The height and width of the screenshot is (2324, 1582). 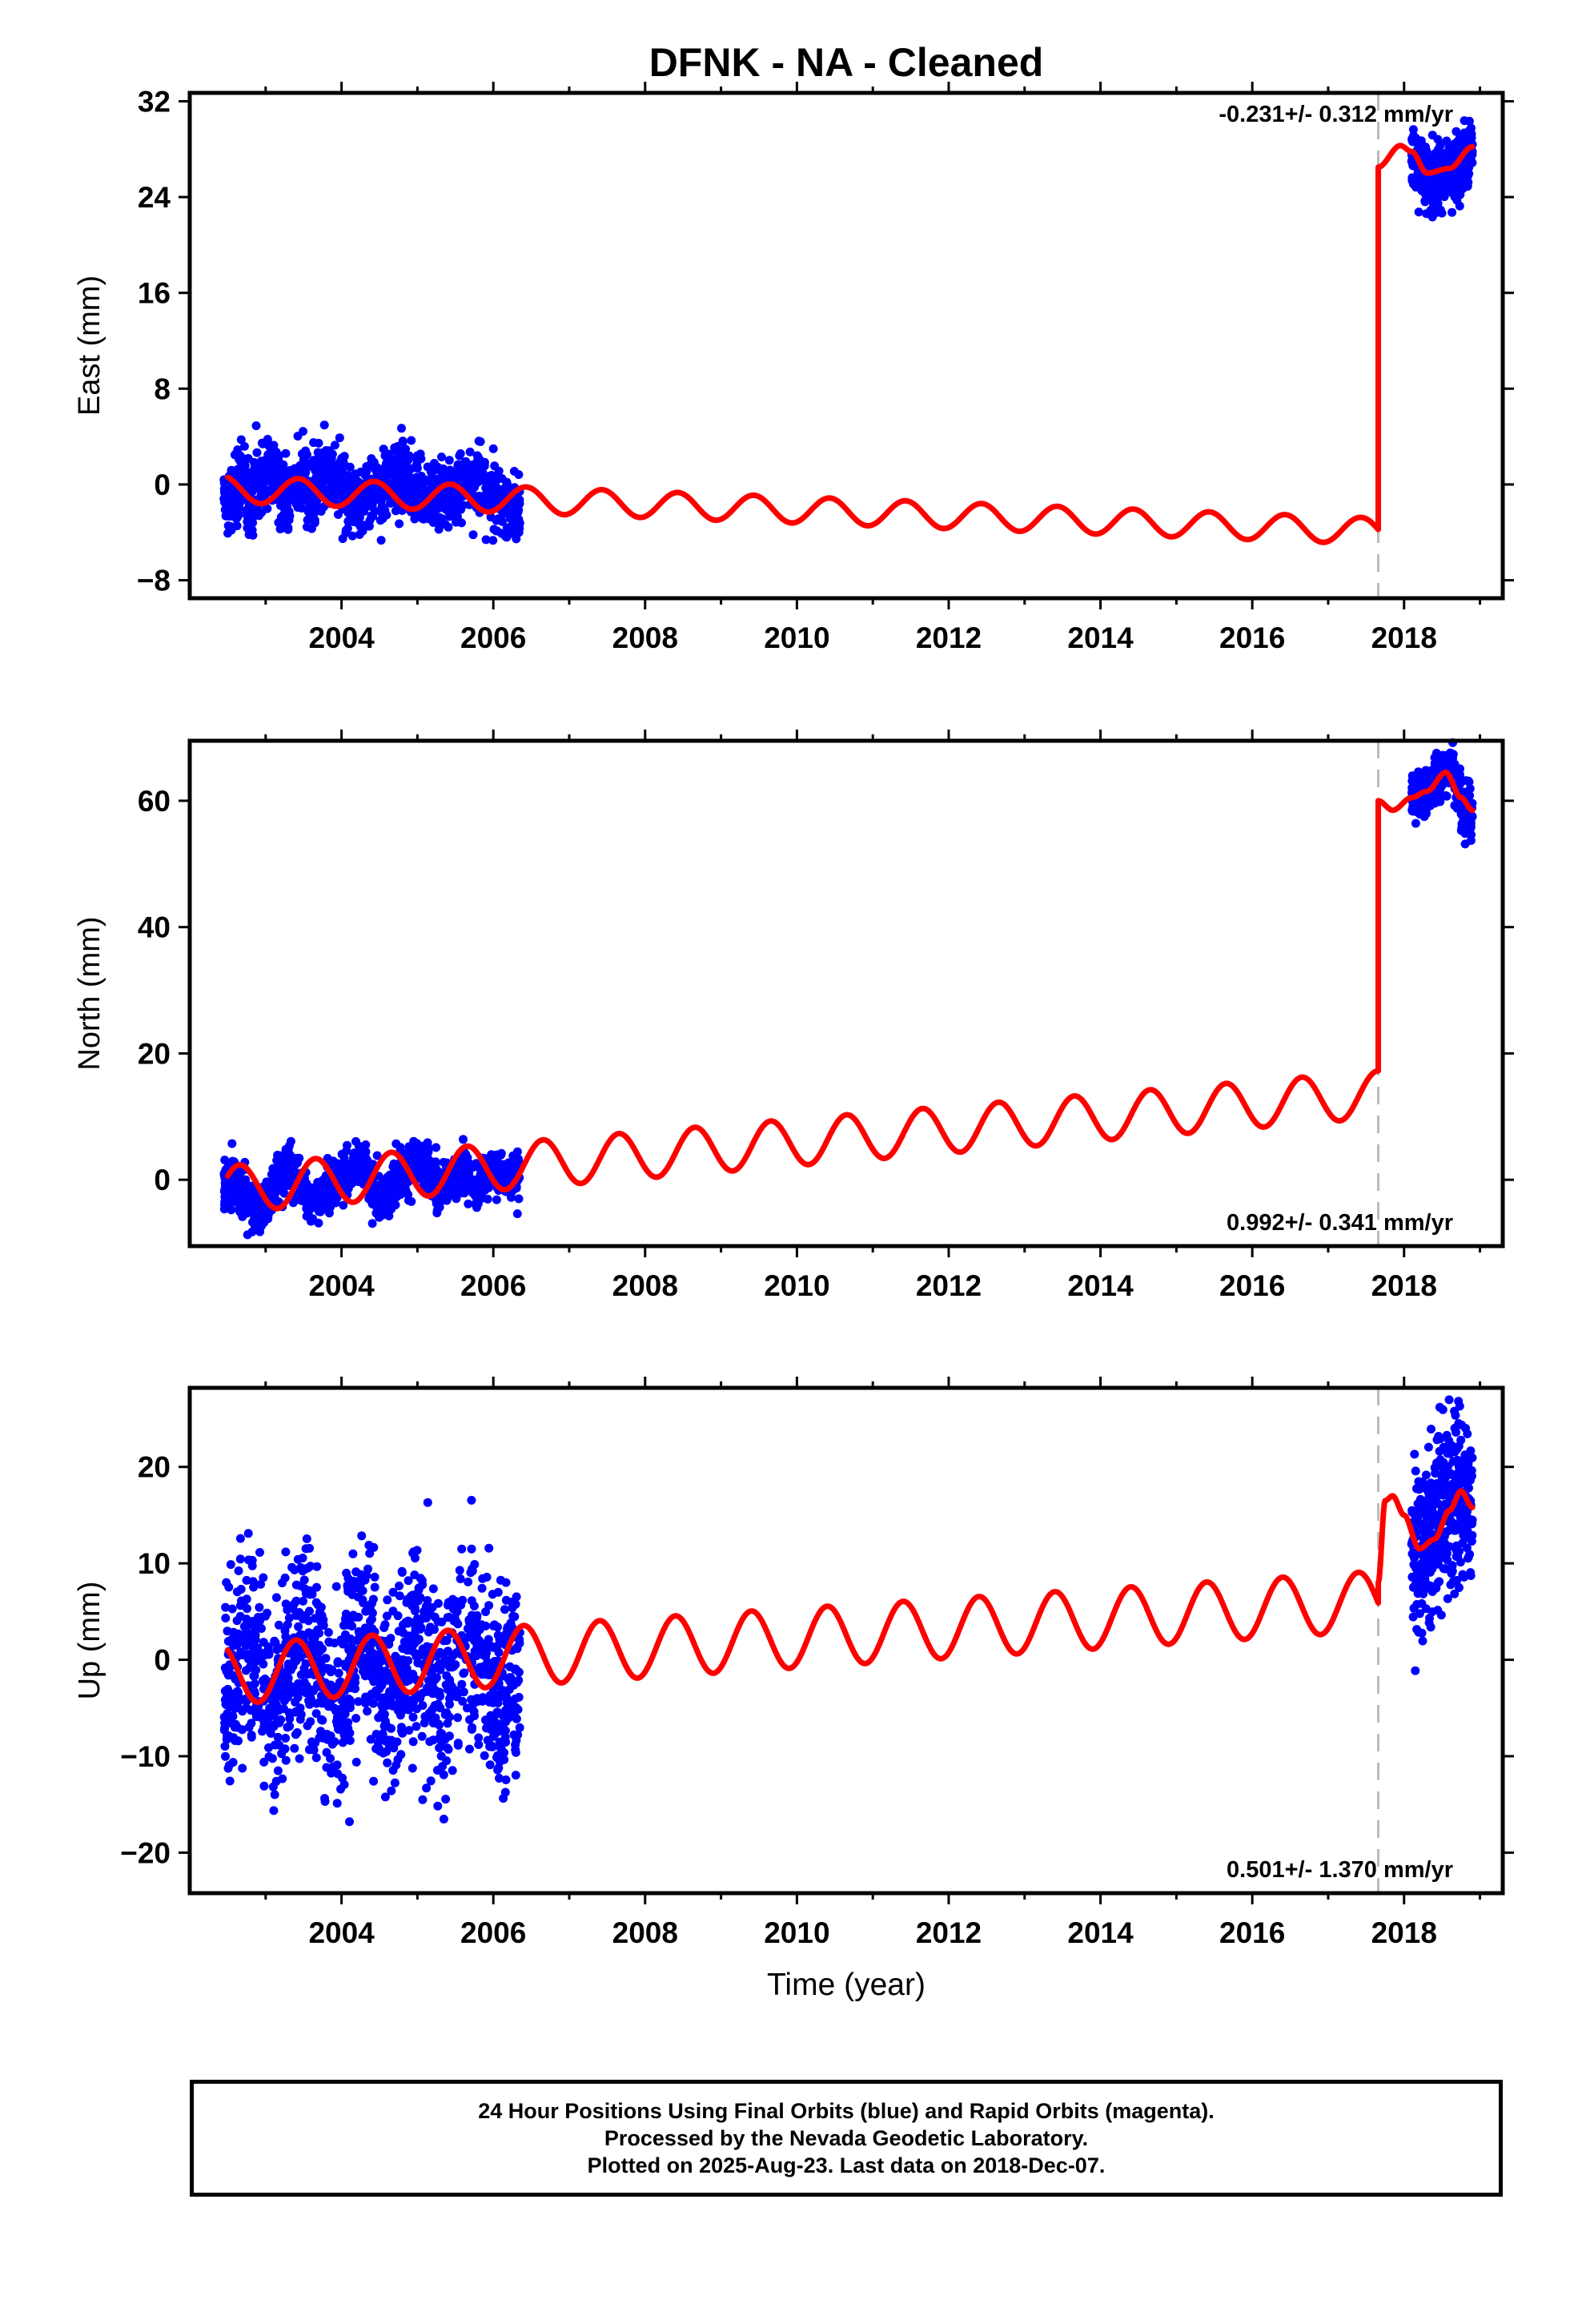 What do you see at coordinates (493, 637) in the screenshot?
I see `x-tick-label: 2006` at bounding box center [493, 637].